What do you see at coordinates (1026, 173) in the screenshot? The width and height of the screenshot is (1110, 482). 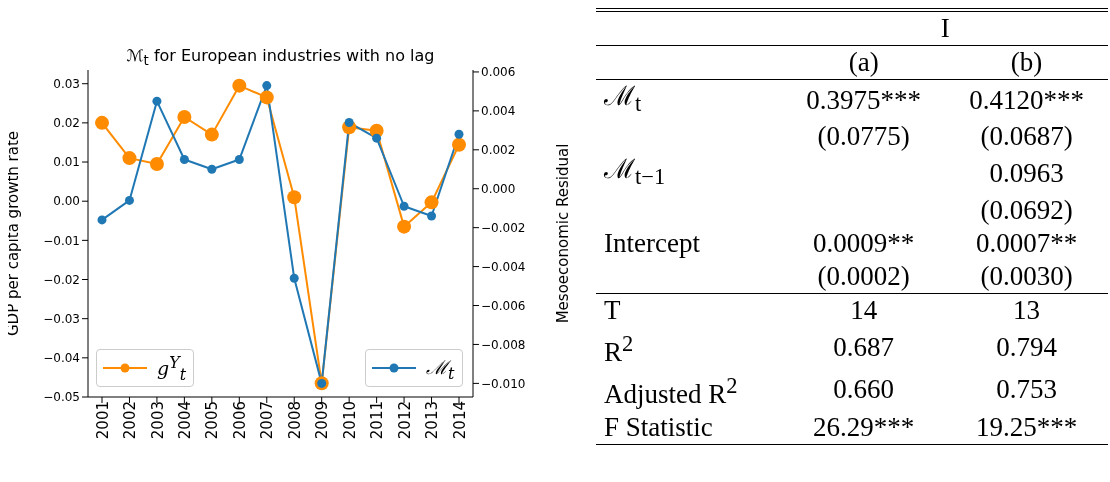 I see `text: 0.0963` at bounding box center [1026, 173].